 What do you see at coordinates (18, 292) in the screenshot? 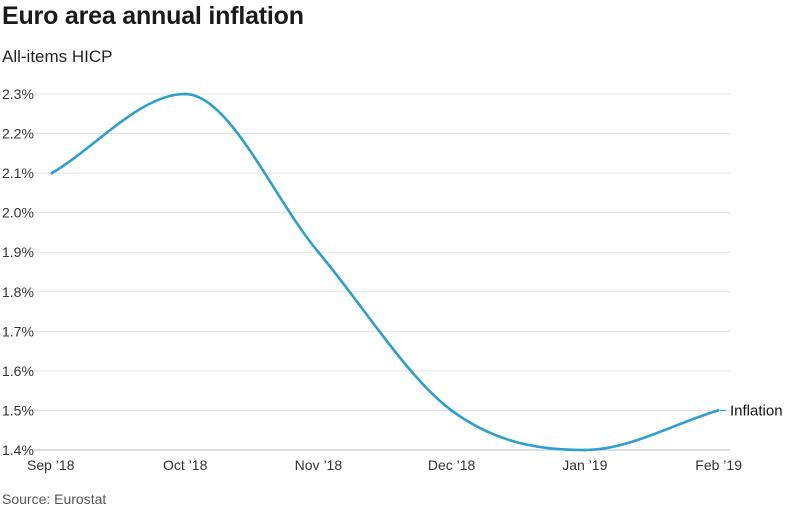
I see `y-tick-label: 1.8%` at bounding box center [18, 292].